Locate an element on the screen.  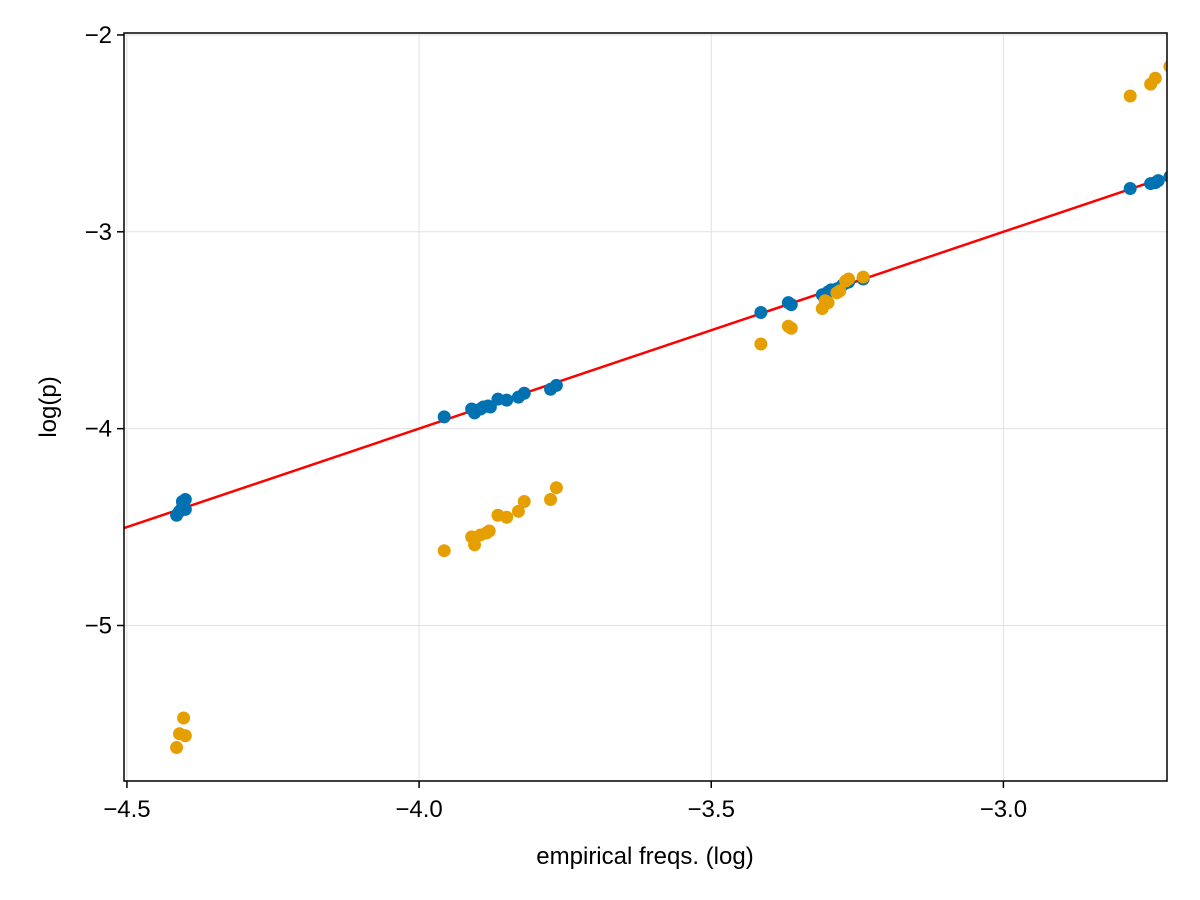
x-axis-label: empirical freqs. (log) is located at coordinates (644, 856).